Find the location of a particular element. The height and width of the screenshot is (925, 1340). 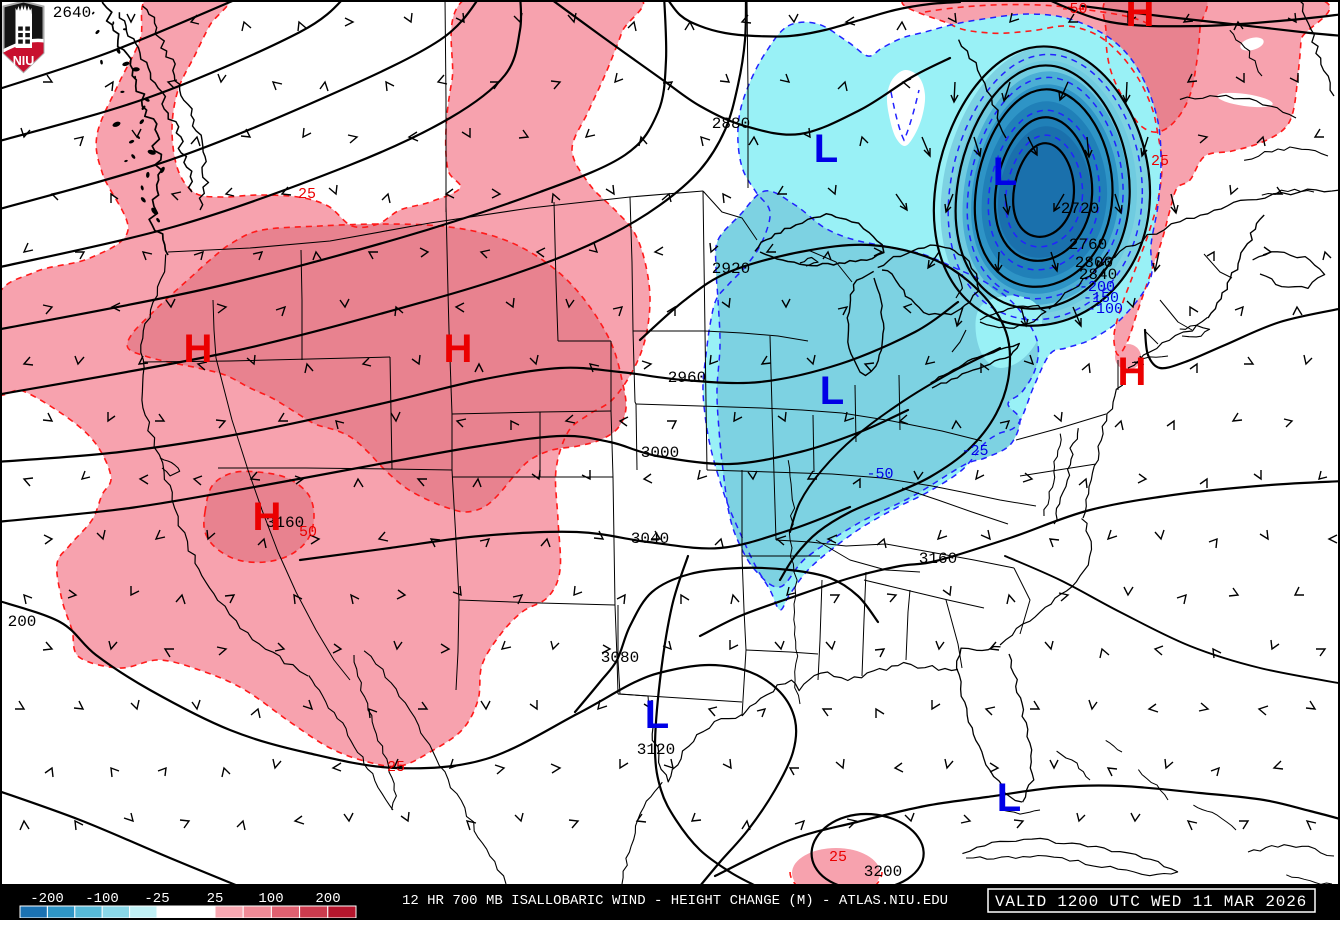

svg-text: 2880 is located at coordinates (731, 124).